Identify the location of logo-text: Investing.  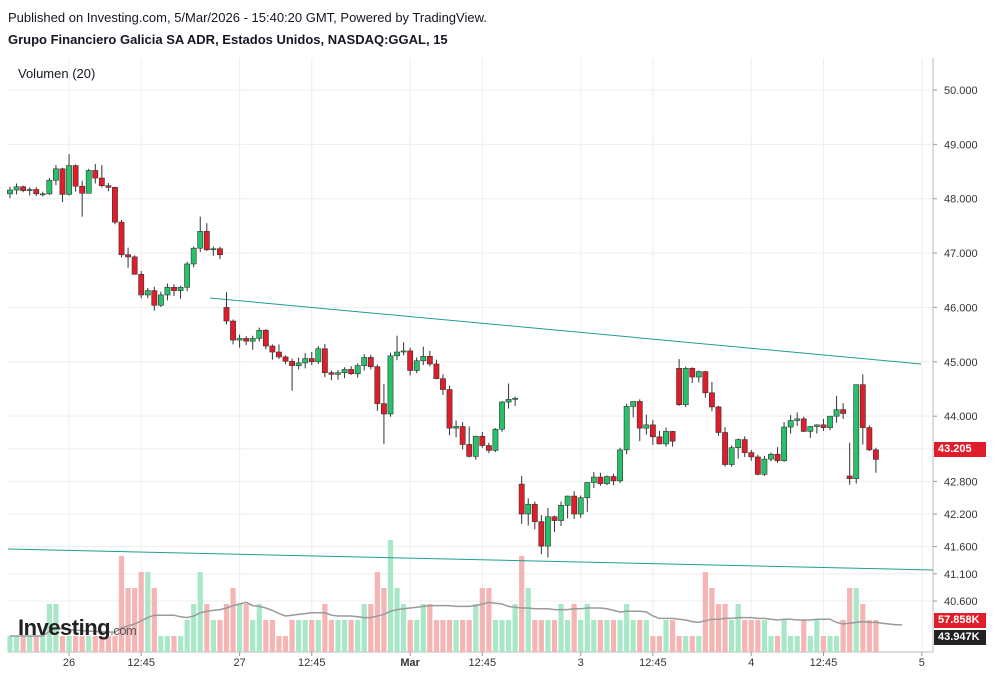
(64, 627).